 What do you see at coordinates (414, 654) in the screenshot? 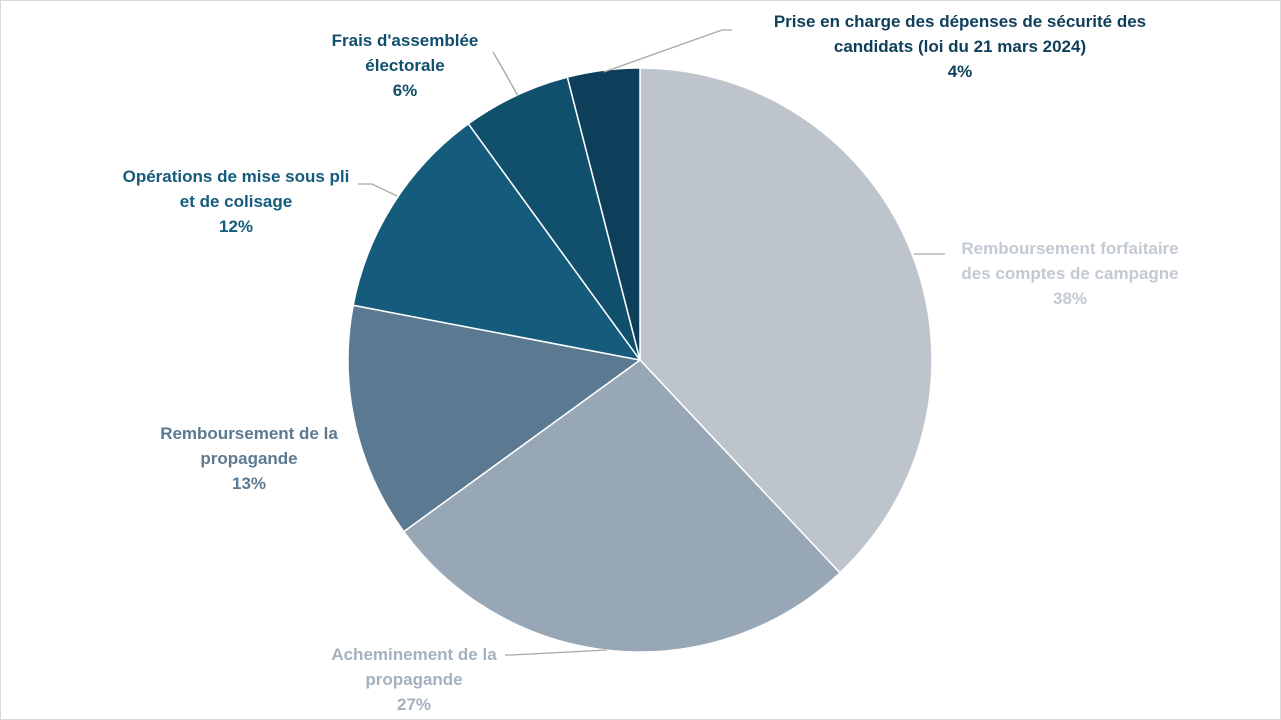
I see `slice-category-label: Acheminement de la` at bounding box center [414, 654].